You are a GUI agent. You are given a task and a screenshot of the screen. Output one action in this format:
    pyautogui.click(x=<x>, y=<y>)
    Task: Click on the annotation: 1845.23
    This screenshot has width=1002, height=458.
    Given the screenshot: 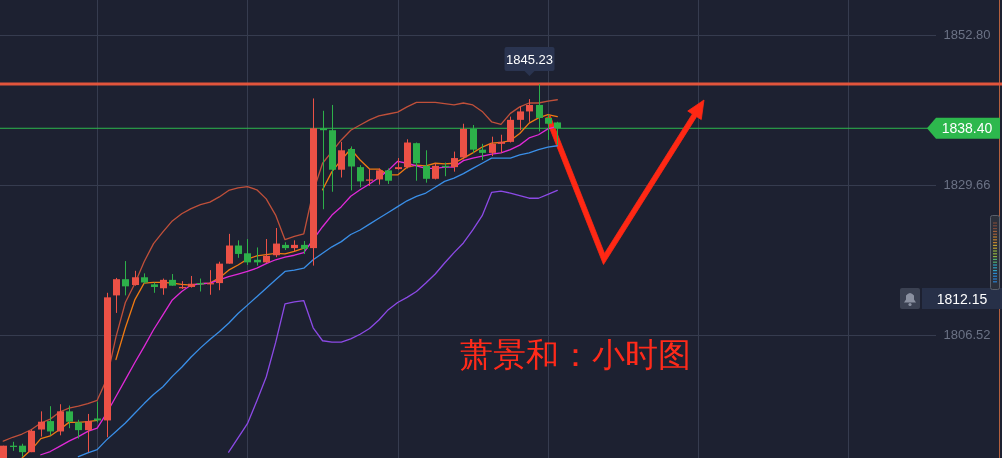 What is the action you would take?
    pyautogui.click(x=530, y=59)
    